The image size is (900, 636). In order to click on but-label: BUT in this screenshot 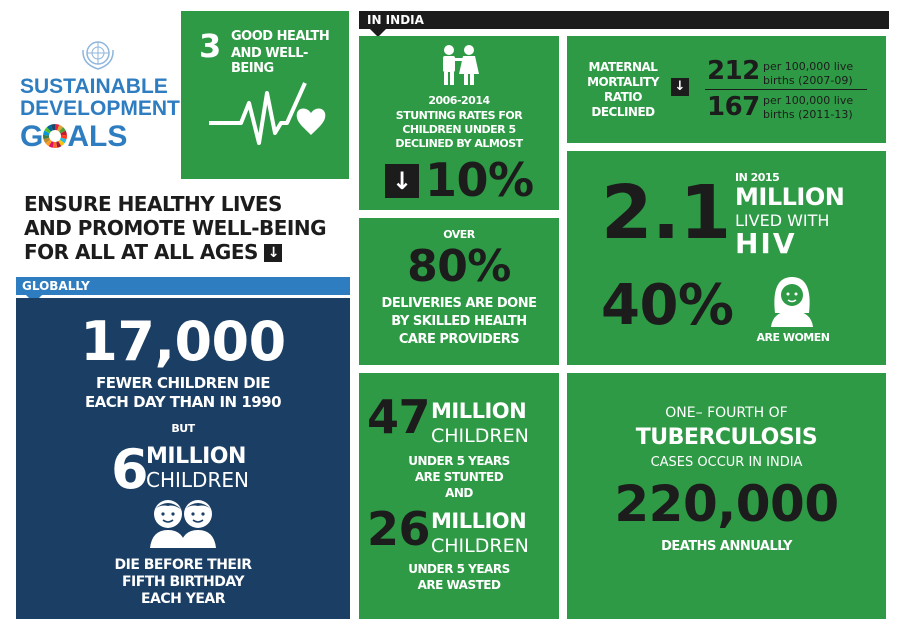, I will do `click(183, 428)`.